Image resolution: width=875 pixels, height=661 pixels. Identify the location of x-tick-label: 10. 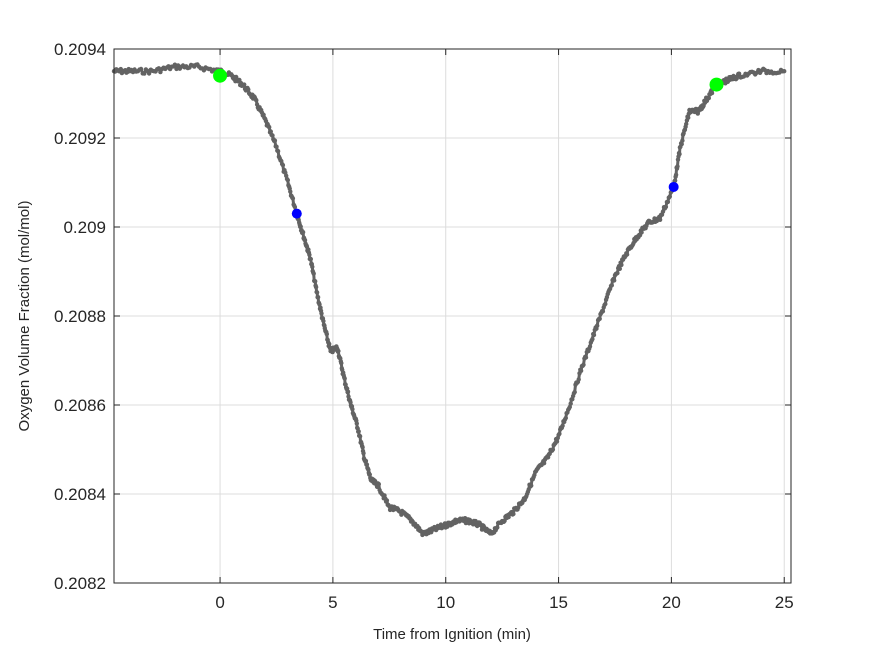
(445, 602).